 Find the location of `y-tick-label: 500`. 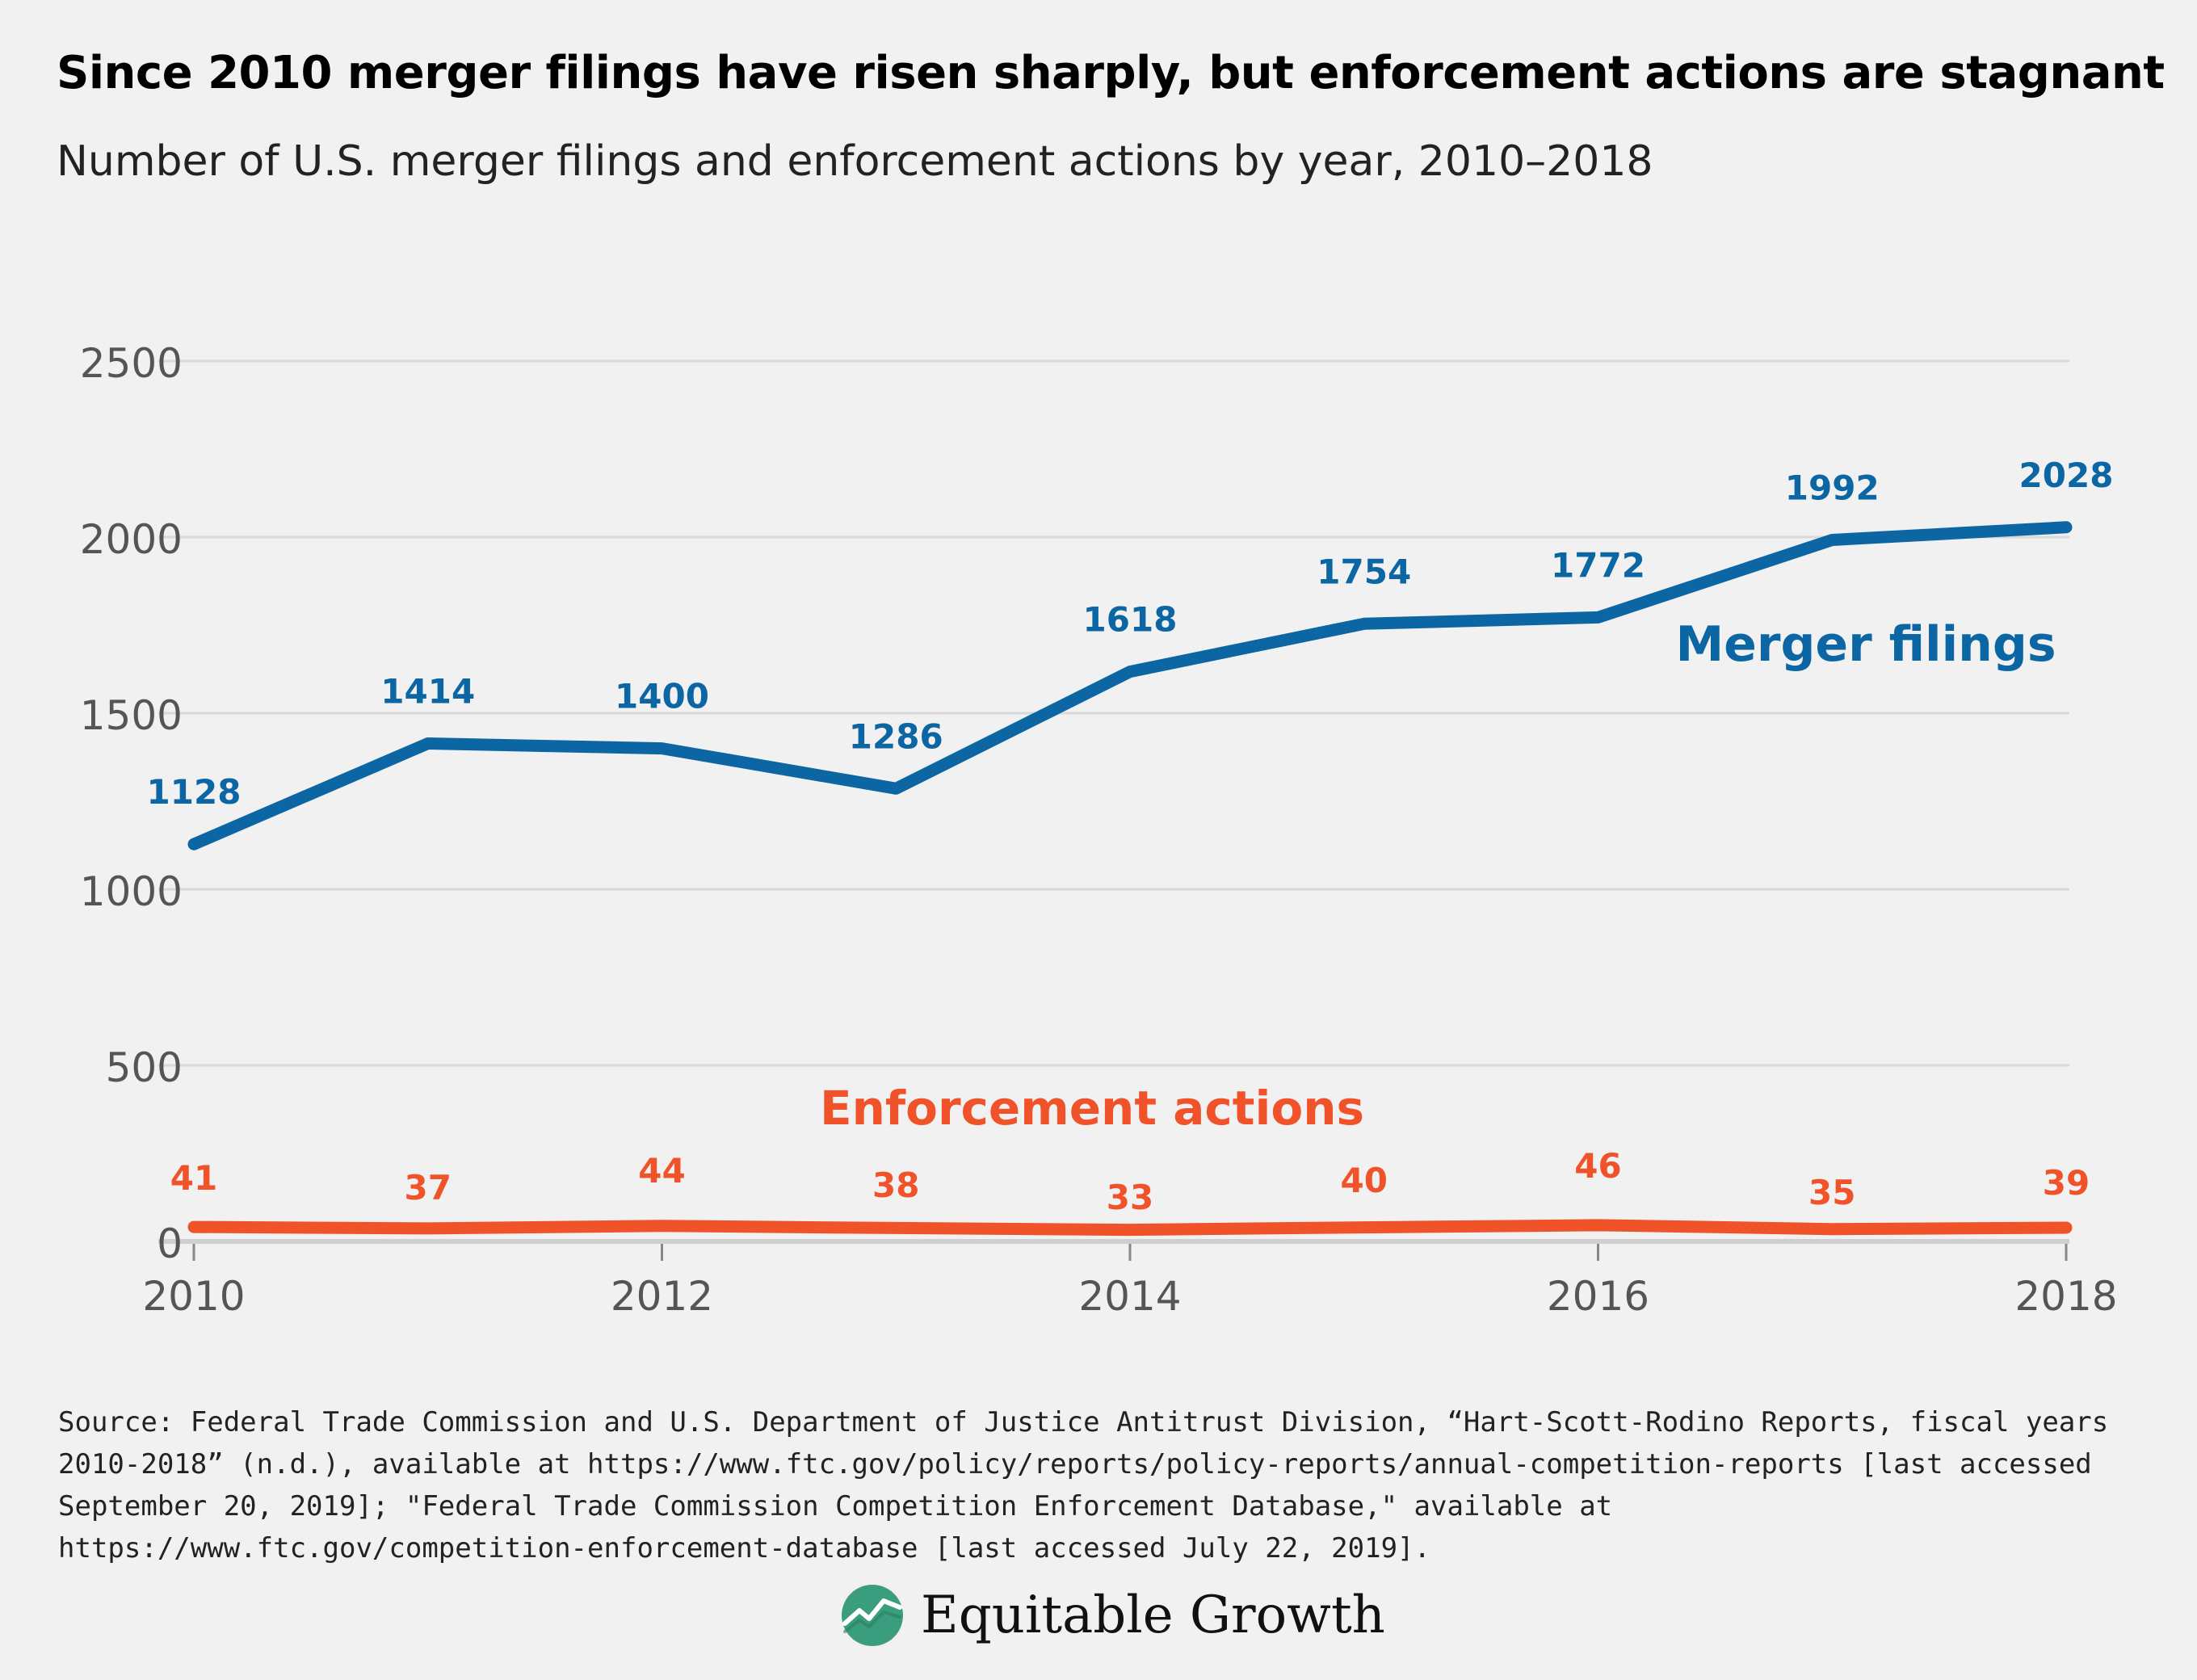

y-tick-label: 500 is located at coordinates (145, 1067).